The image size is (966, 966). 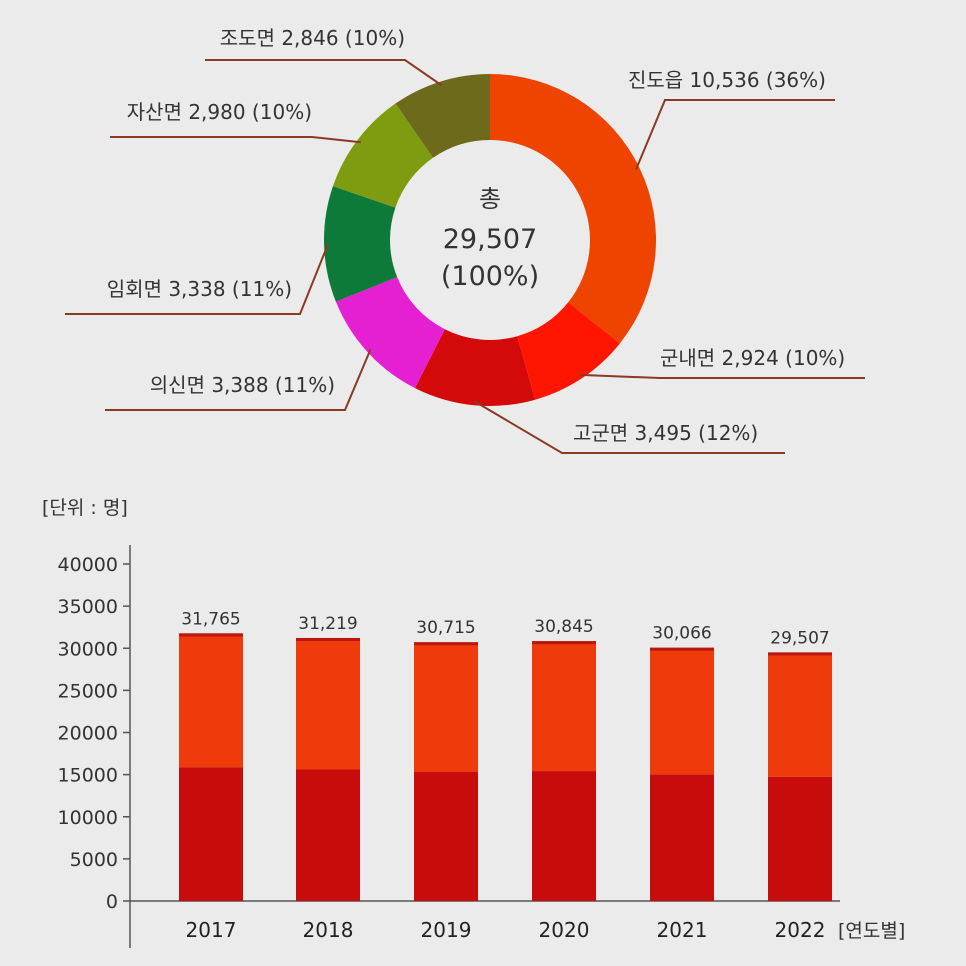 I want to click on x-tick-label: 2018, so click(x=328, y=930).